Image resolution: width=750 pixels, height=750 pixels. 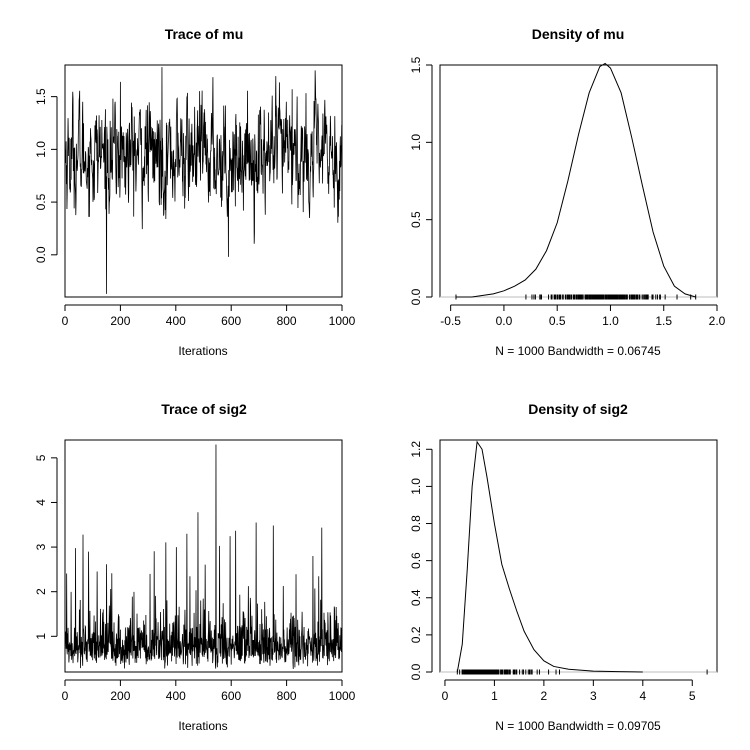 What do you see at coordinates (416, 597) in the screenshot?
I see `y-tick-label: 0.4` at bounding box center [416, 597].